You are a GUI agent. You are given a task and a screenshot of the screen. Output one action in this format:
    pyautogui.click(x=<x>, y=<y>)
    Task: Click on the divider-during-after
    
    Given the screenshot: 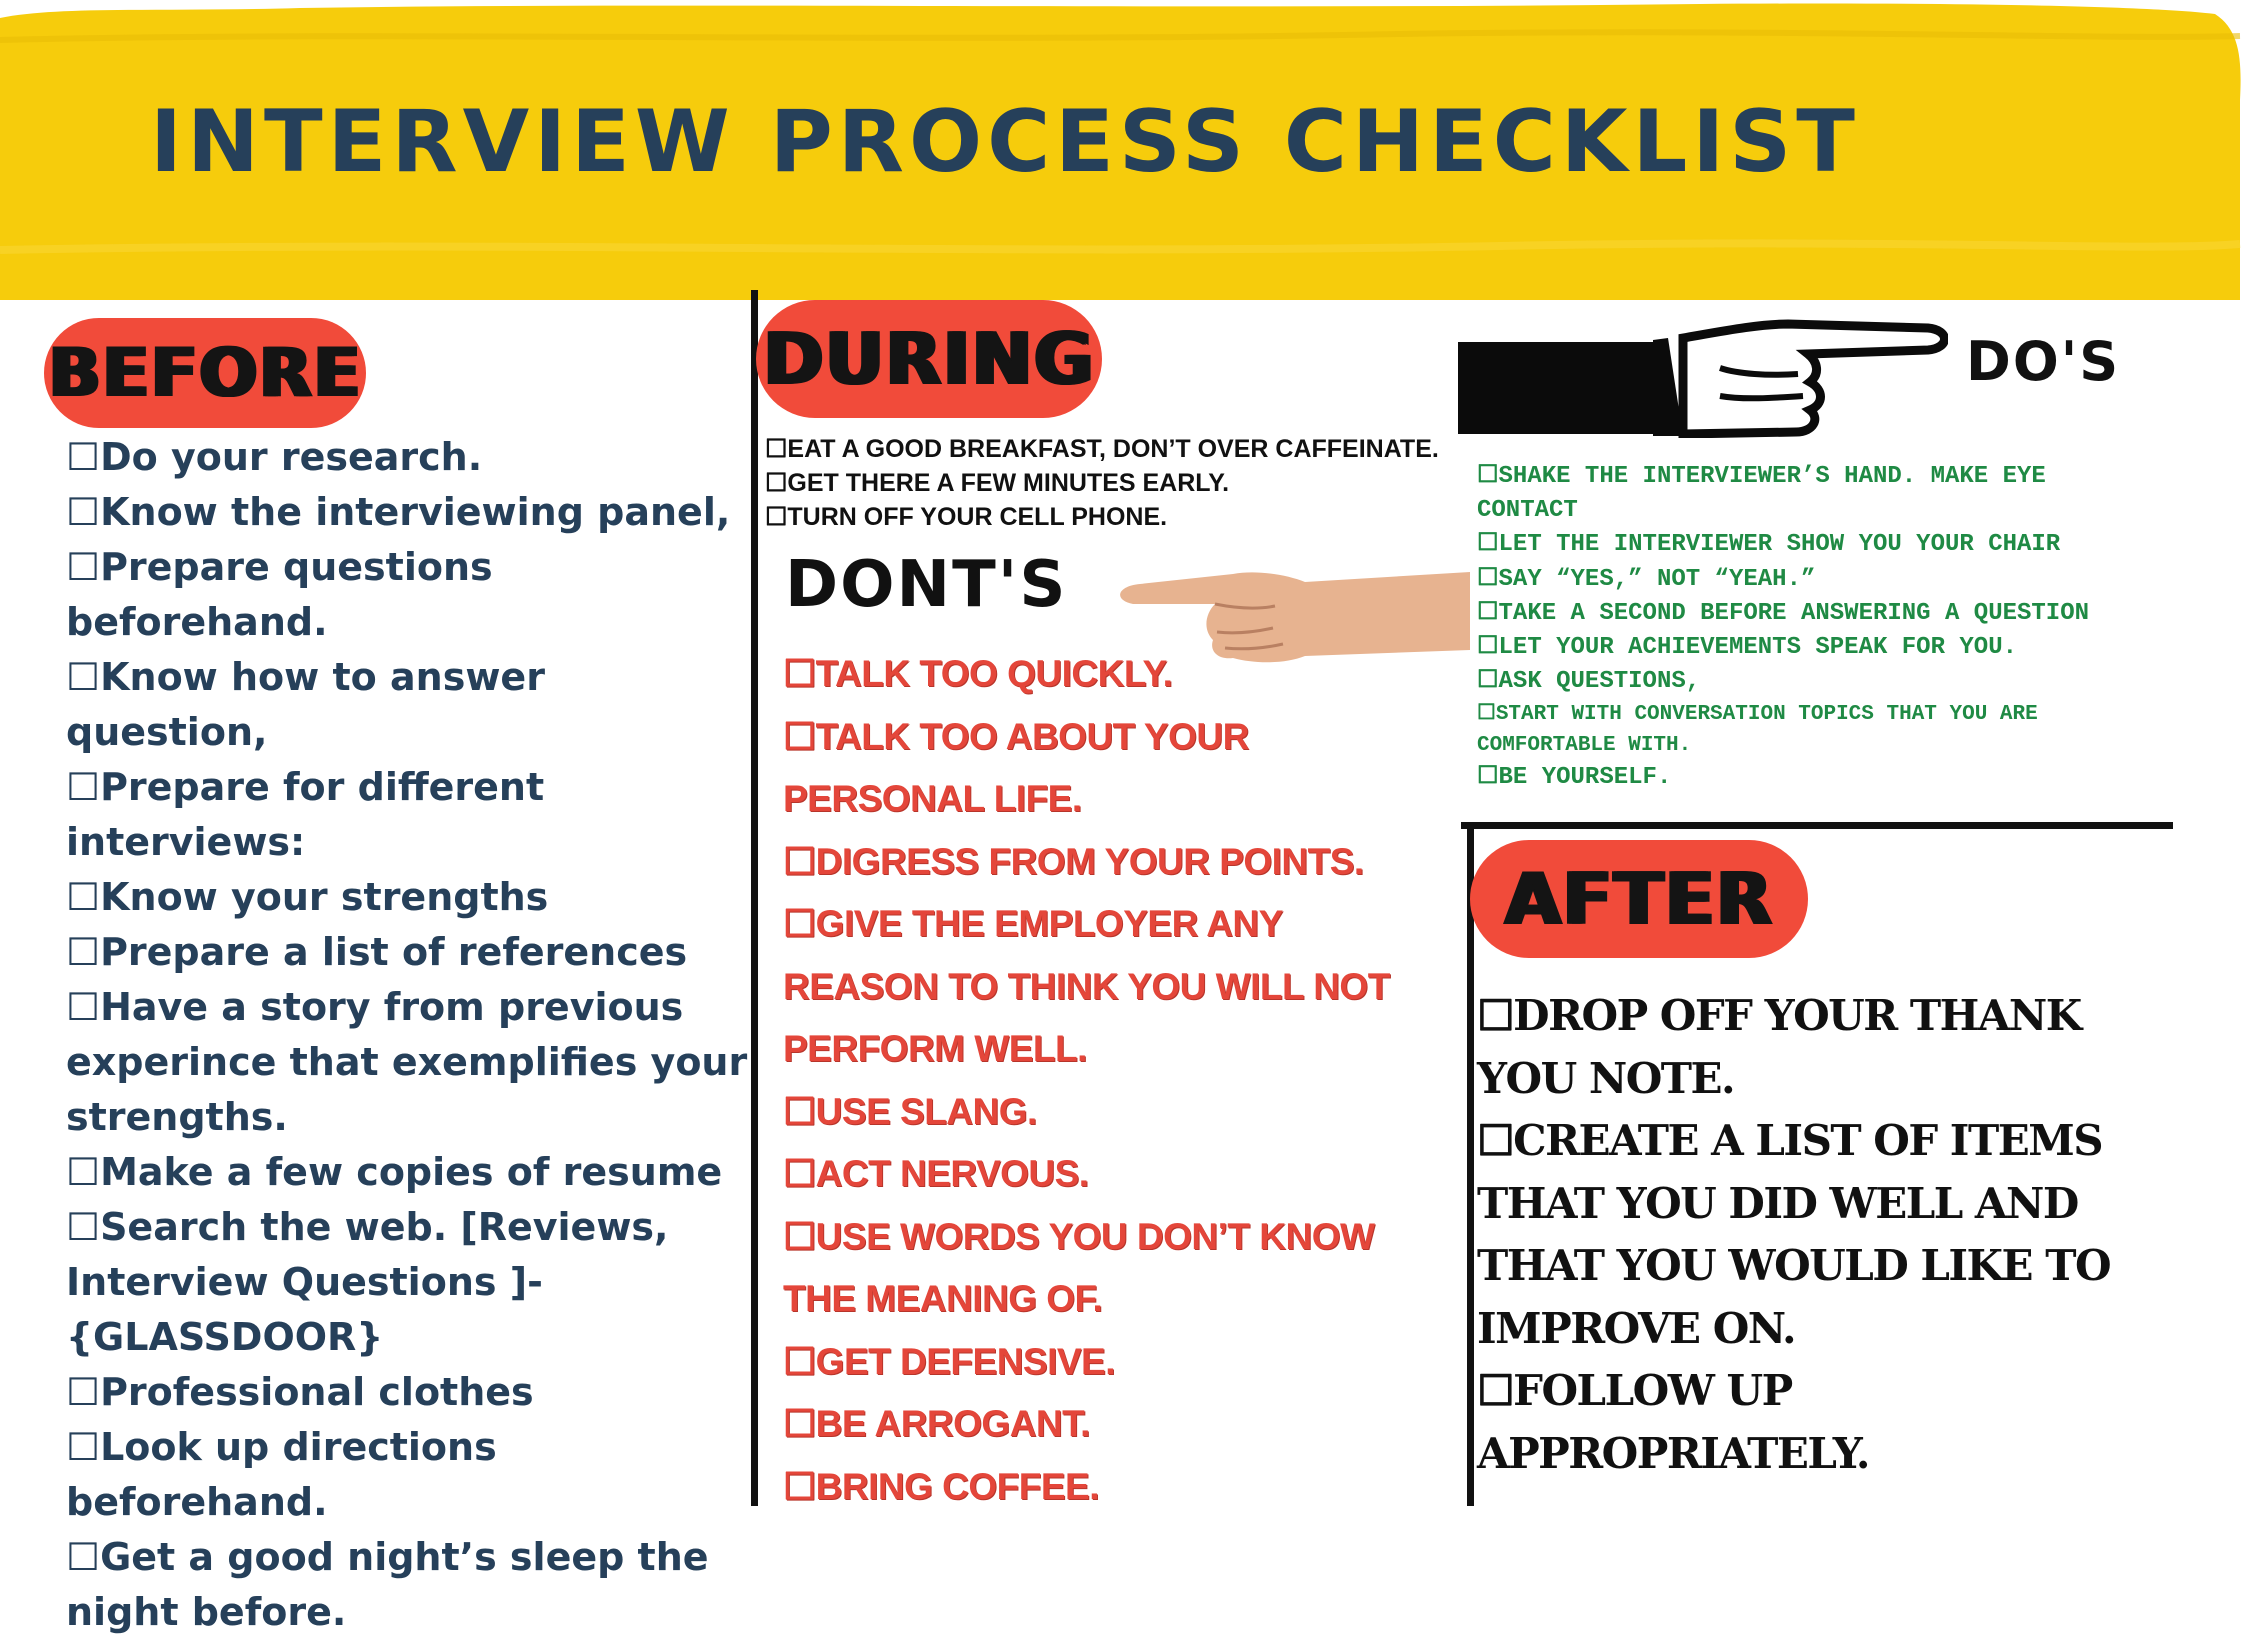 What is the action you would take?
    pyautogui.click(x=1470, y=1164)
    